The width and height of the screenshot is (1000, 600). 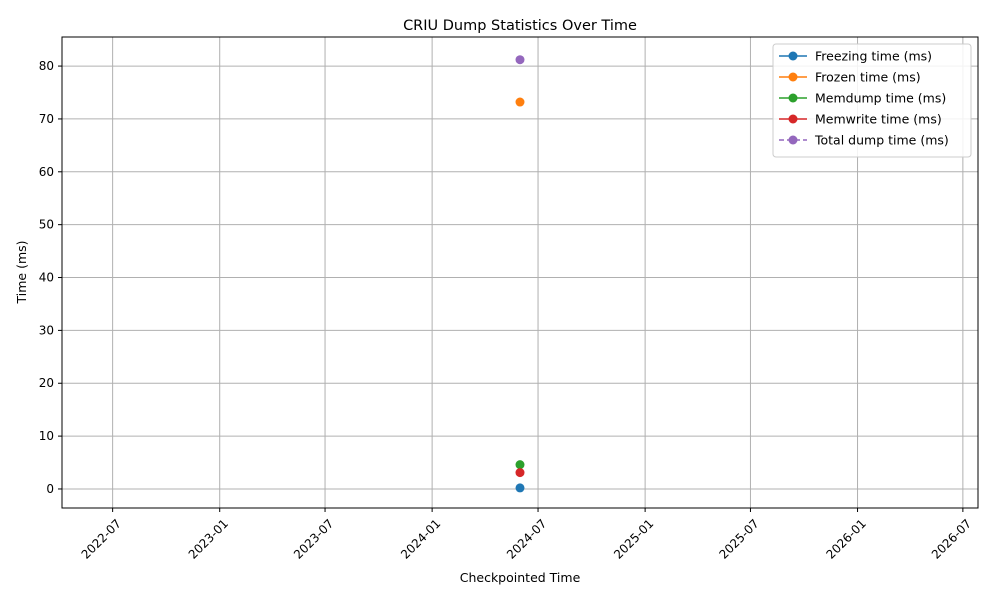 What do you see at coordinates (46, 225) in the screenshot?
I see `y-tick-label: 50` at bounding box center [46, 225].